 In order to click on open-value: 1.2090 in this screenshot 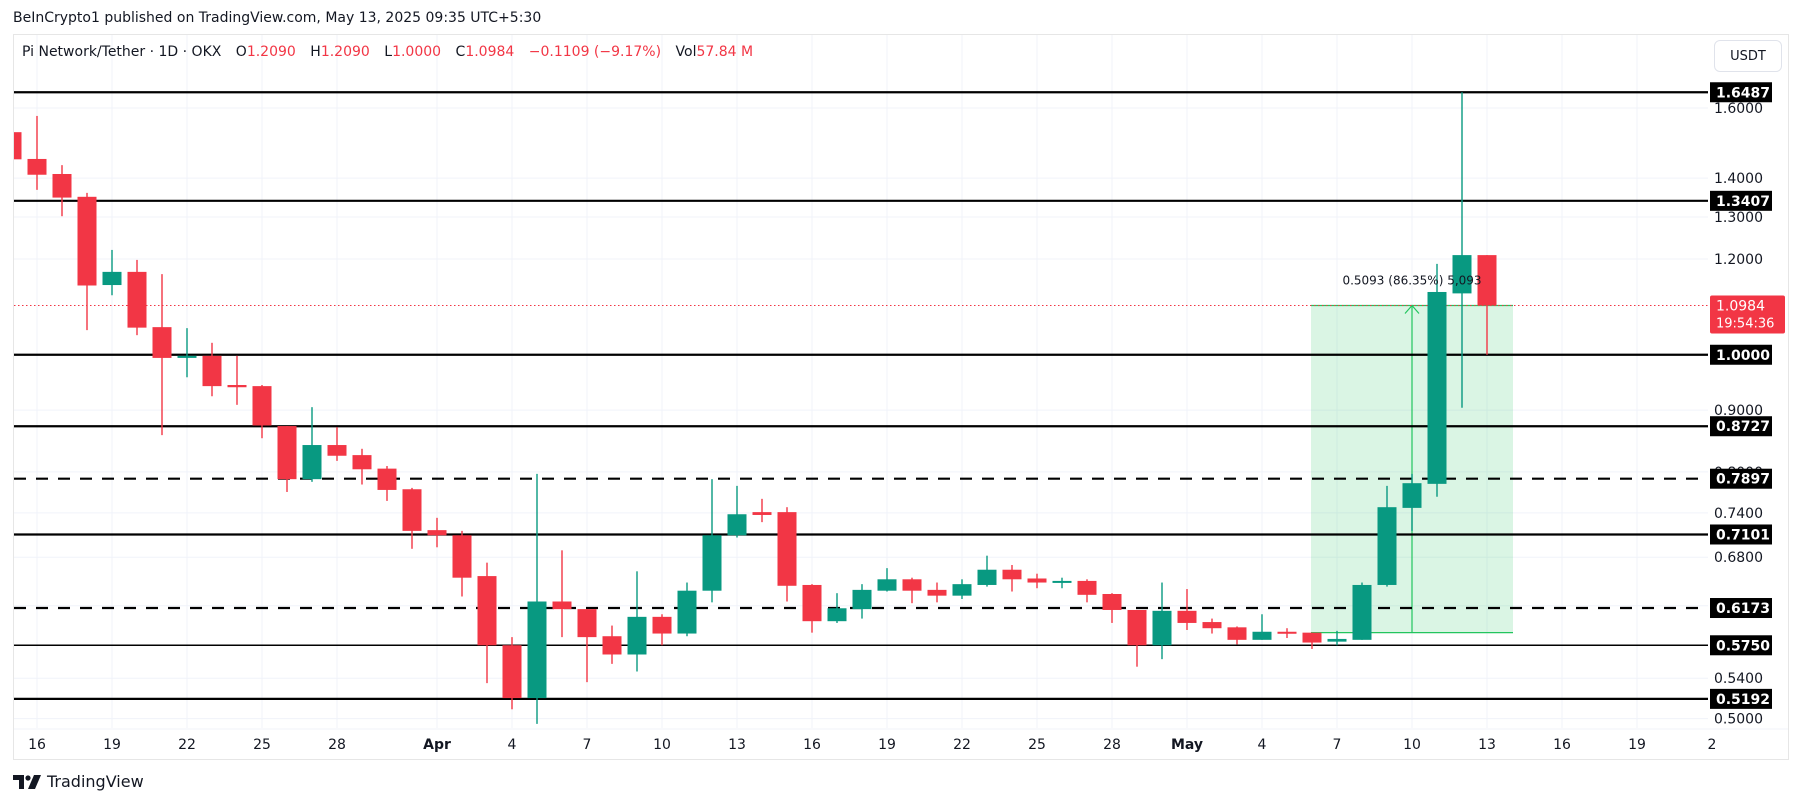, I will do `click(271, 52)`.